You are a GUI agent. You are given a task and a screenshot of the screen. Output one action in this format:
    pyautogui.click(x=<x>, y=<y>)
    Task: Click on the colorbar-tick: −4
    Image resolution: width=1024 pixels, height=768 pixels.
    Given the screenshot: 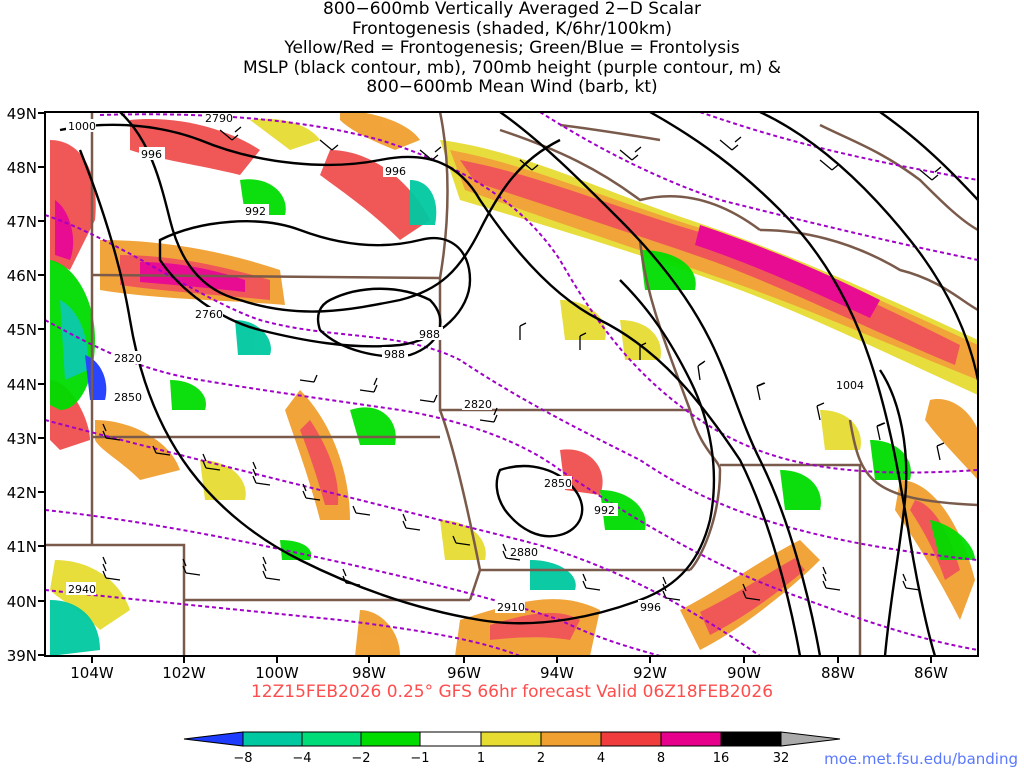 What is the action you would take?
    pyautogui.click(x=301, y=758)
    